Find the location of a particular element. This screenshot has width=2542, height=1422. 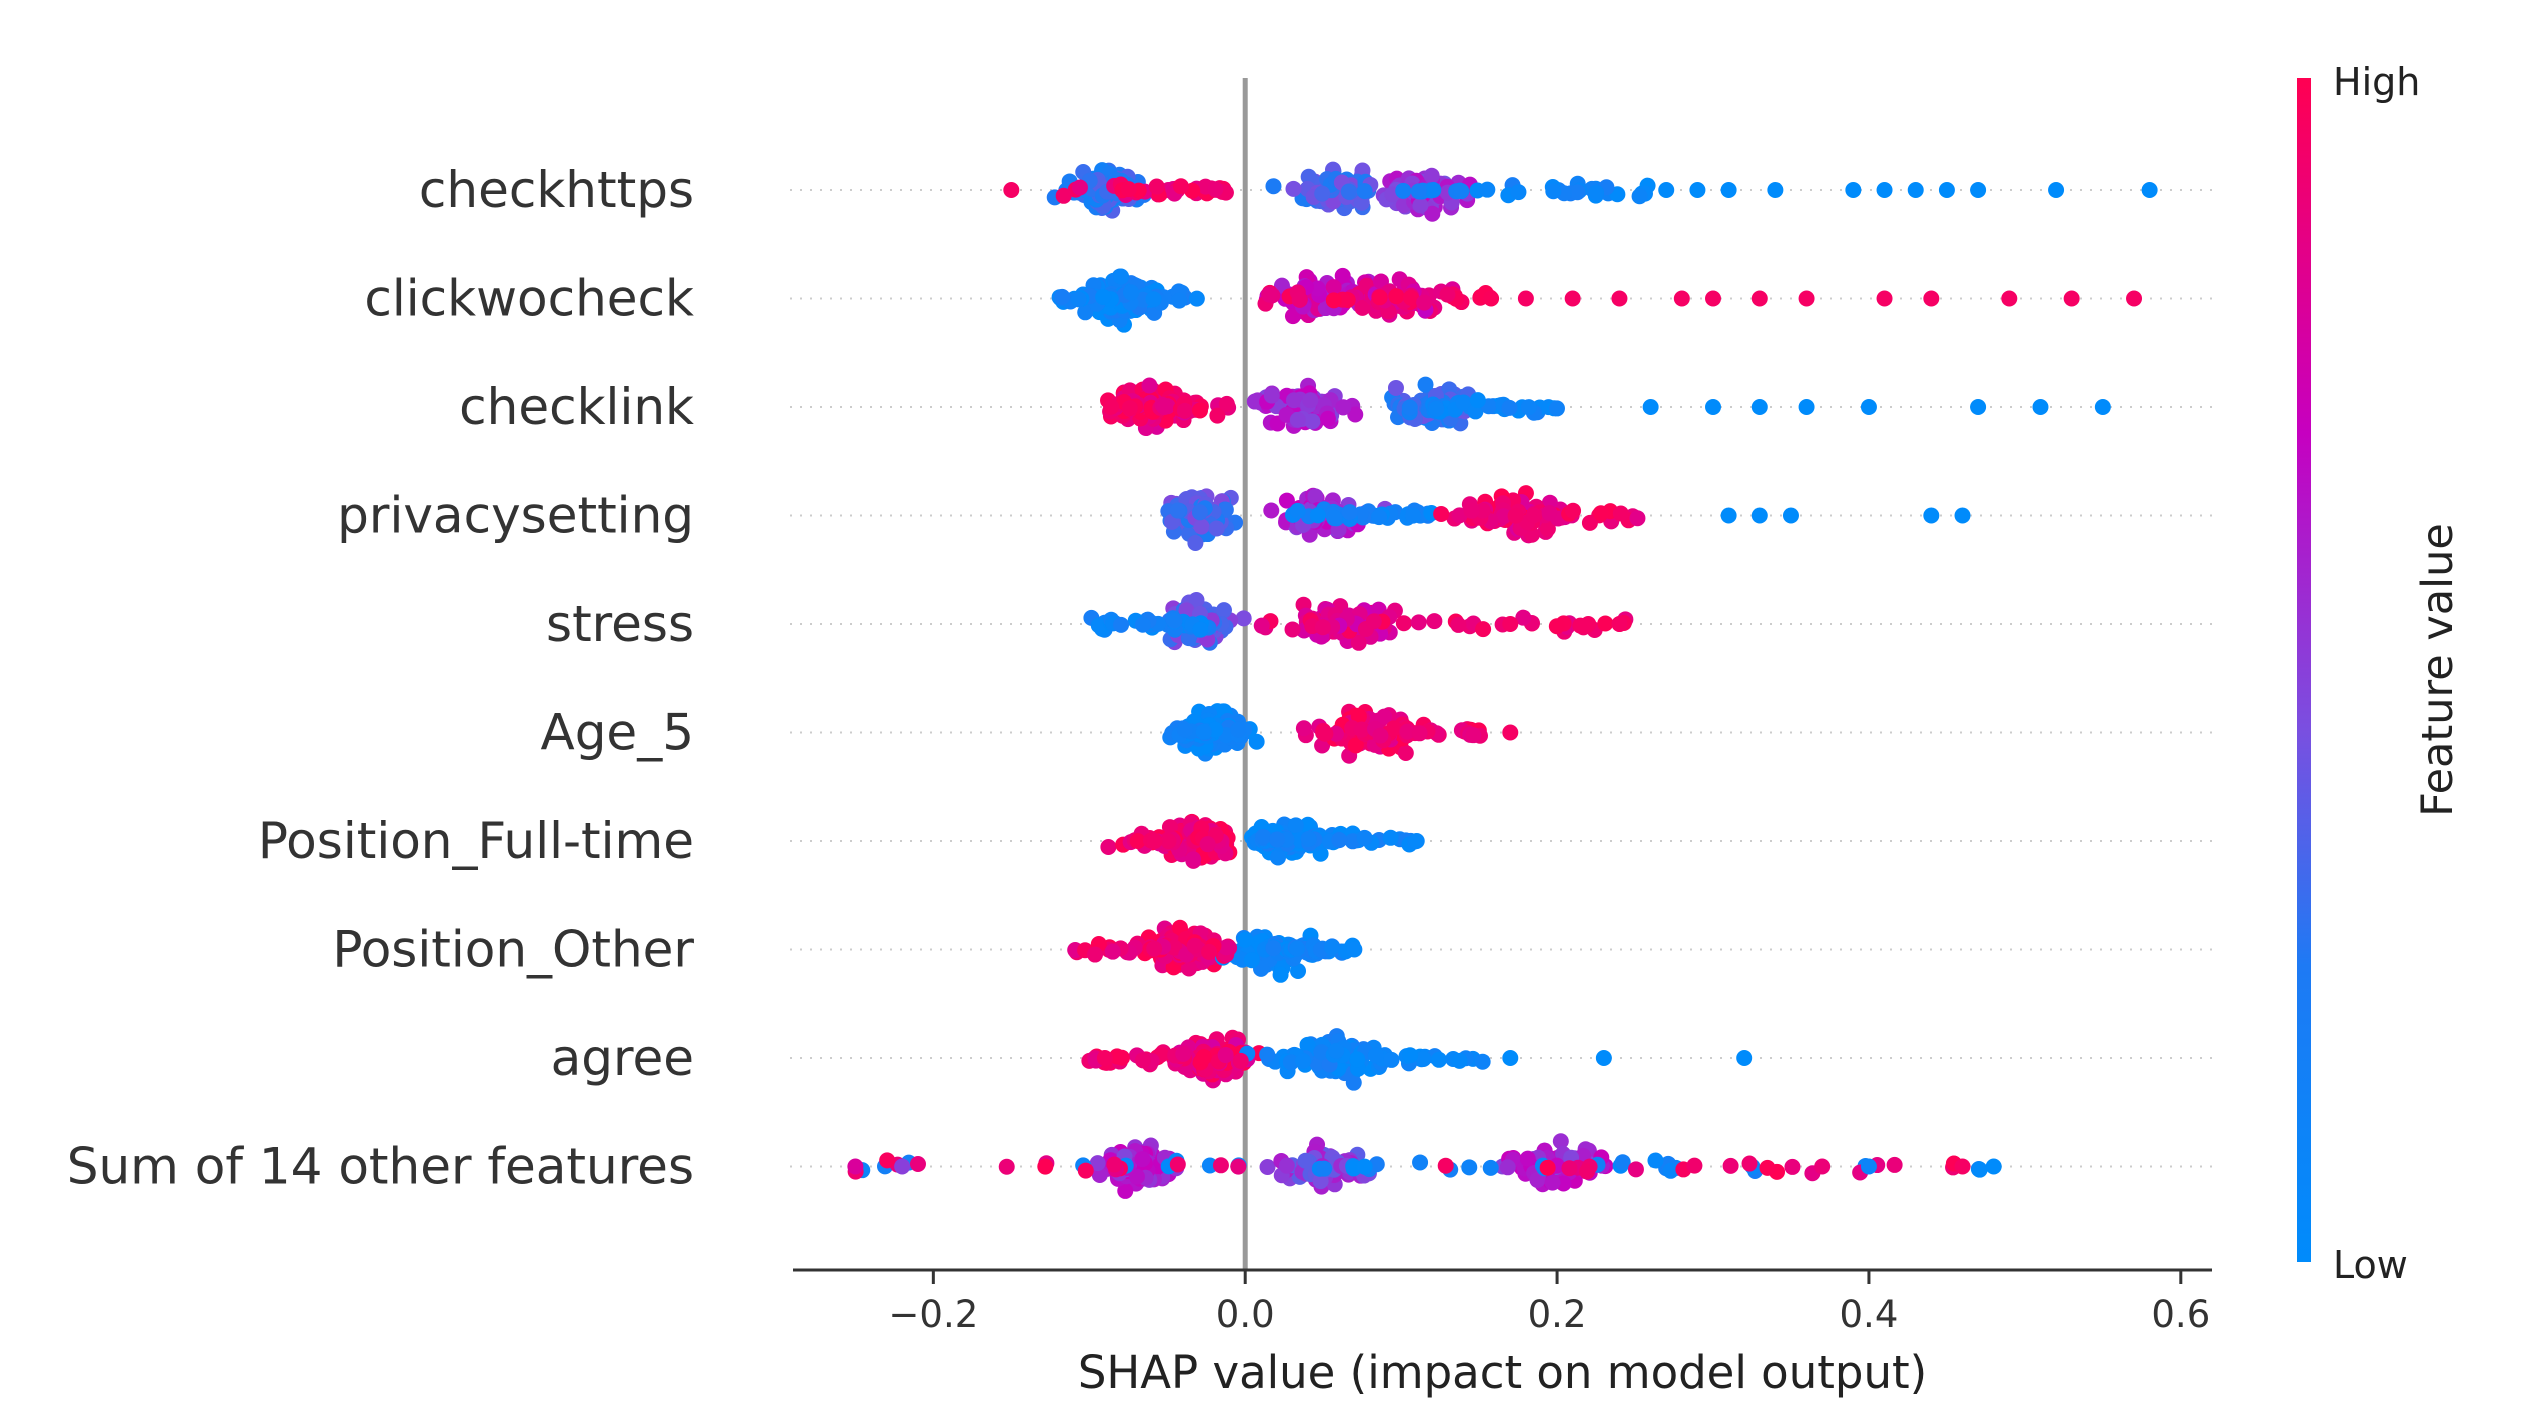

x-tick-label: 0.2 is located at coordinates (1557, 1314).